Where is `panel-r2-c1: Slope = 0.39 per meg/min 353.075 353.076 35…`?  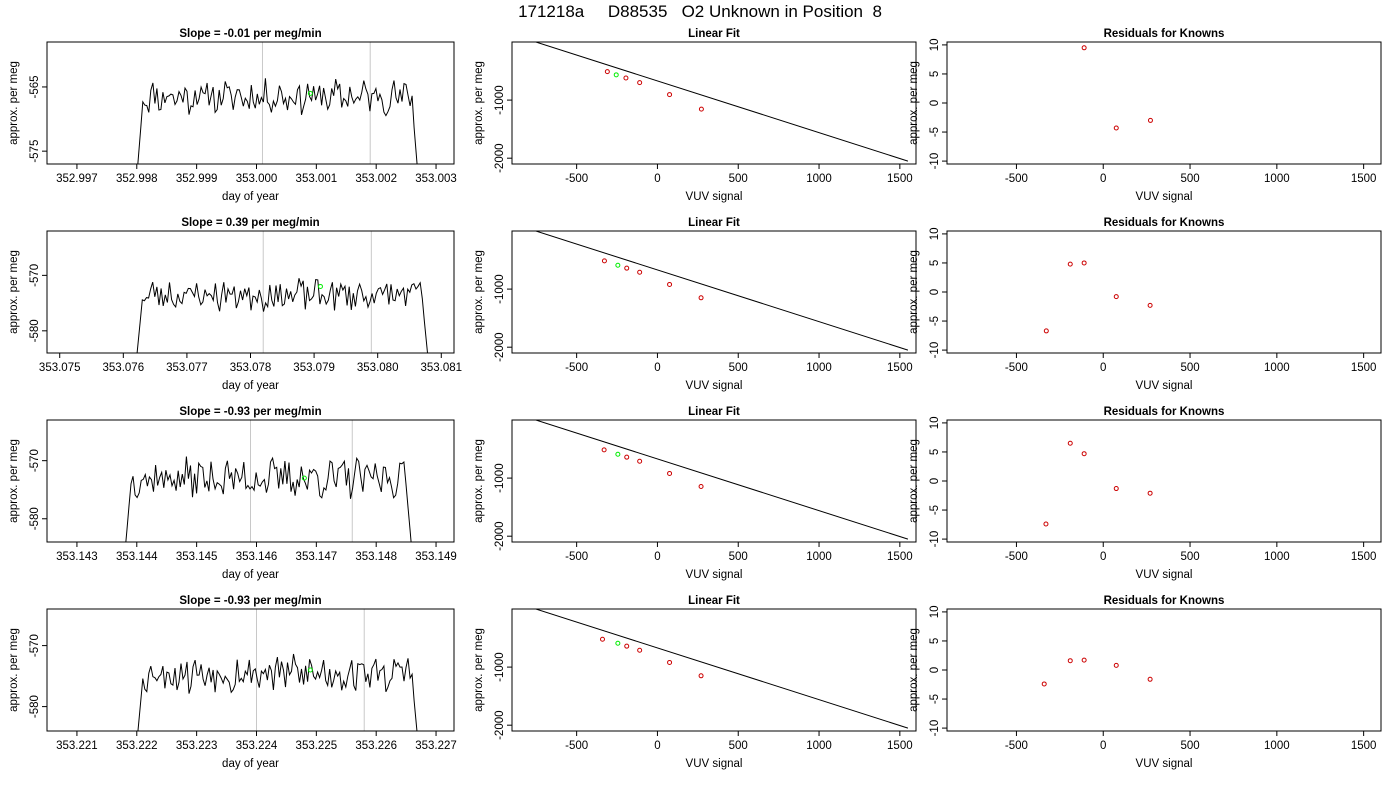 panel-r2-c1: Slope = 0.39 per meg/min 353.075 353.076 35… is located at coordinates (235, 304).